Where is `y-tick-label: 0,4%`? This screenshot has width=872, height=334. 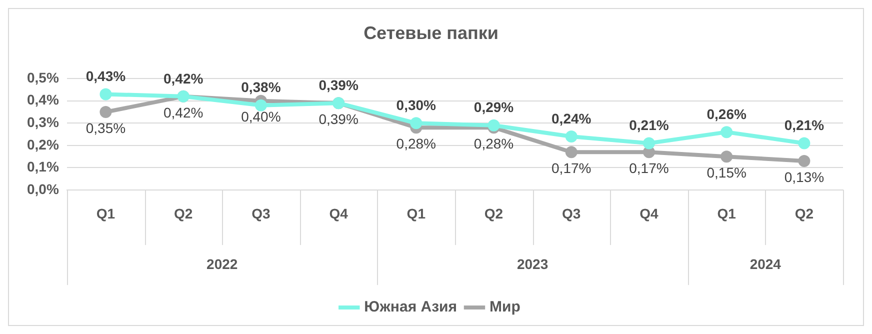 y-tick-label: 0,4% is located at coordinates (43, 100).